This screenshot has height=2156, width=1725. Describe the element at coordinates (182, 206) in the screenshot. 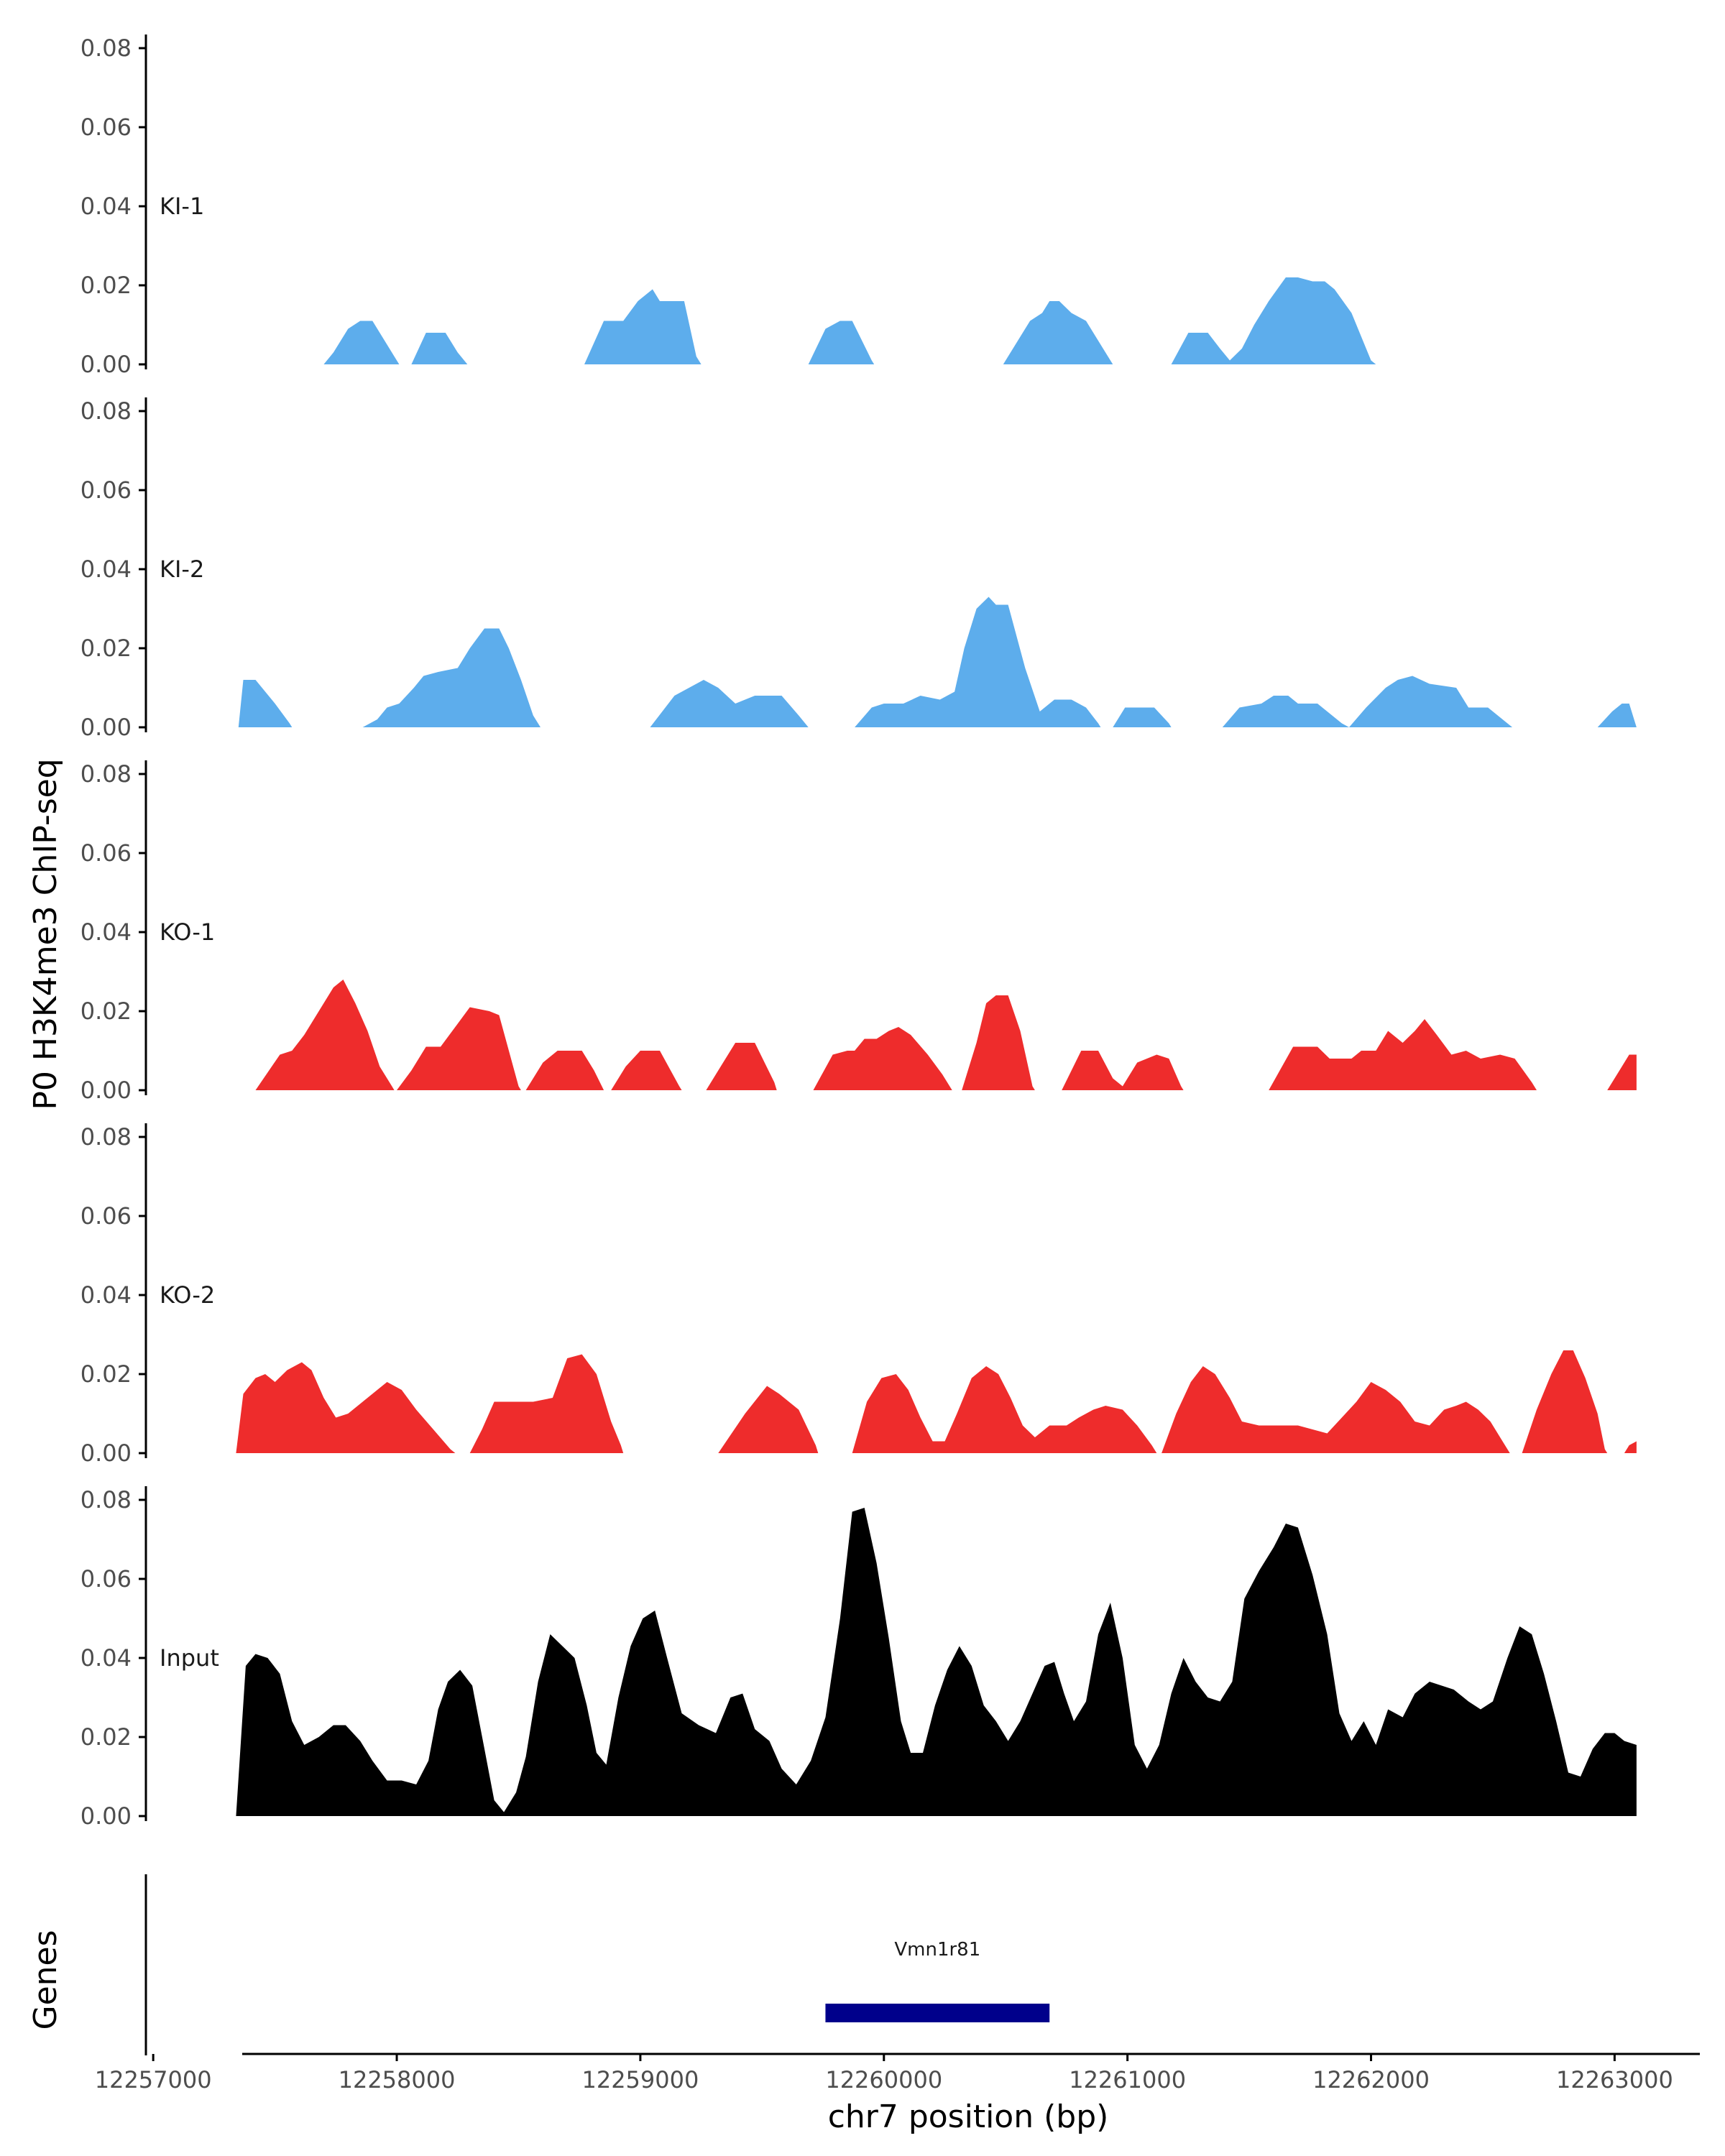

I see `track-label-ki-1: KI-1` at that location.